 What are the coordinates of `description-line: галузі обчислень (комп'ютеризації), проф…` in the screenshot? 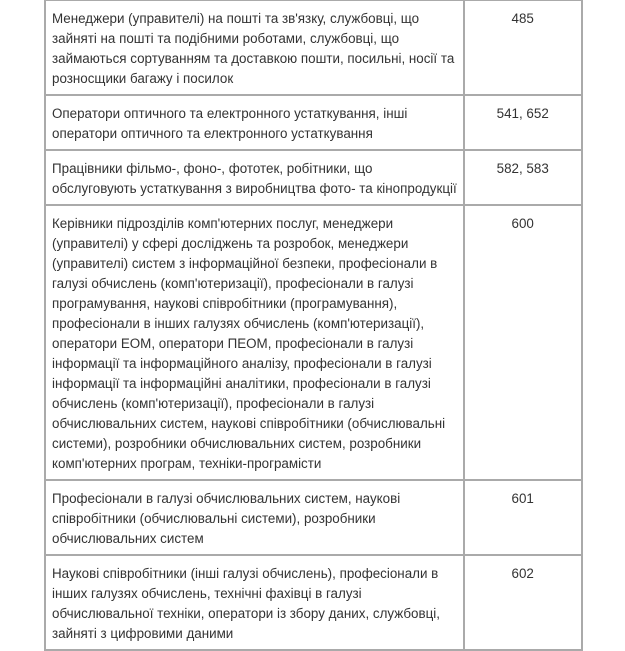 It's located at (233, 283).